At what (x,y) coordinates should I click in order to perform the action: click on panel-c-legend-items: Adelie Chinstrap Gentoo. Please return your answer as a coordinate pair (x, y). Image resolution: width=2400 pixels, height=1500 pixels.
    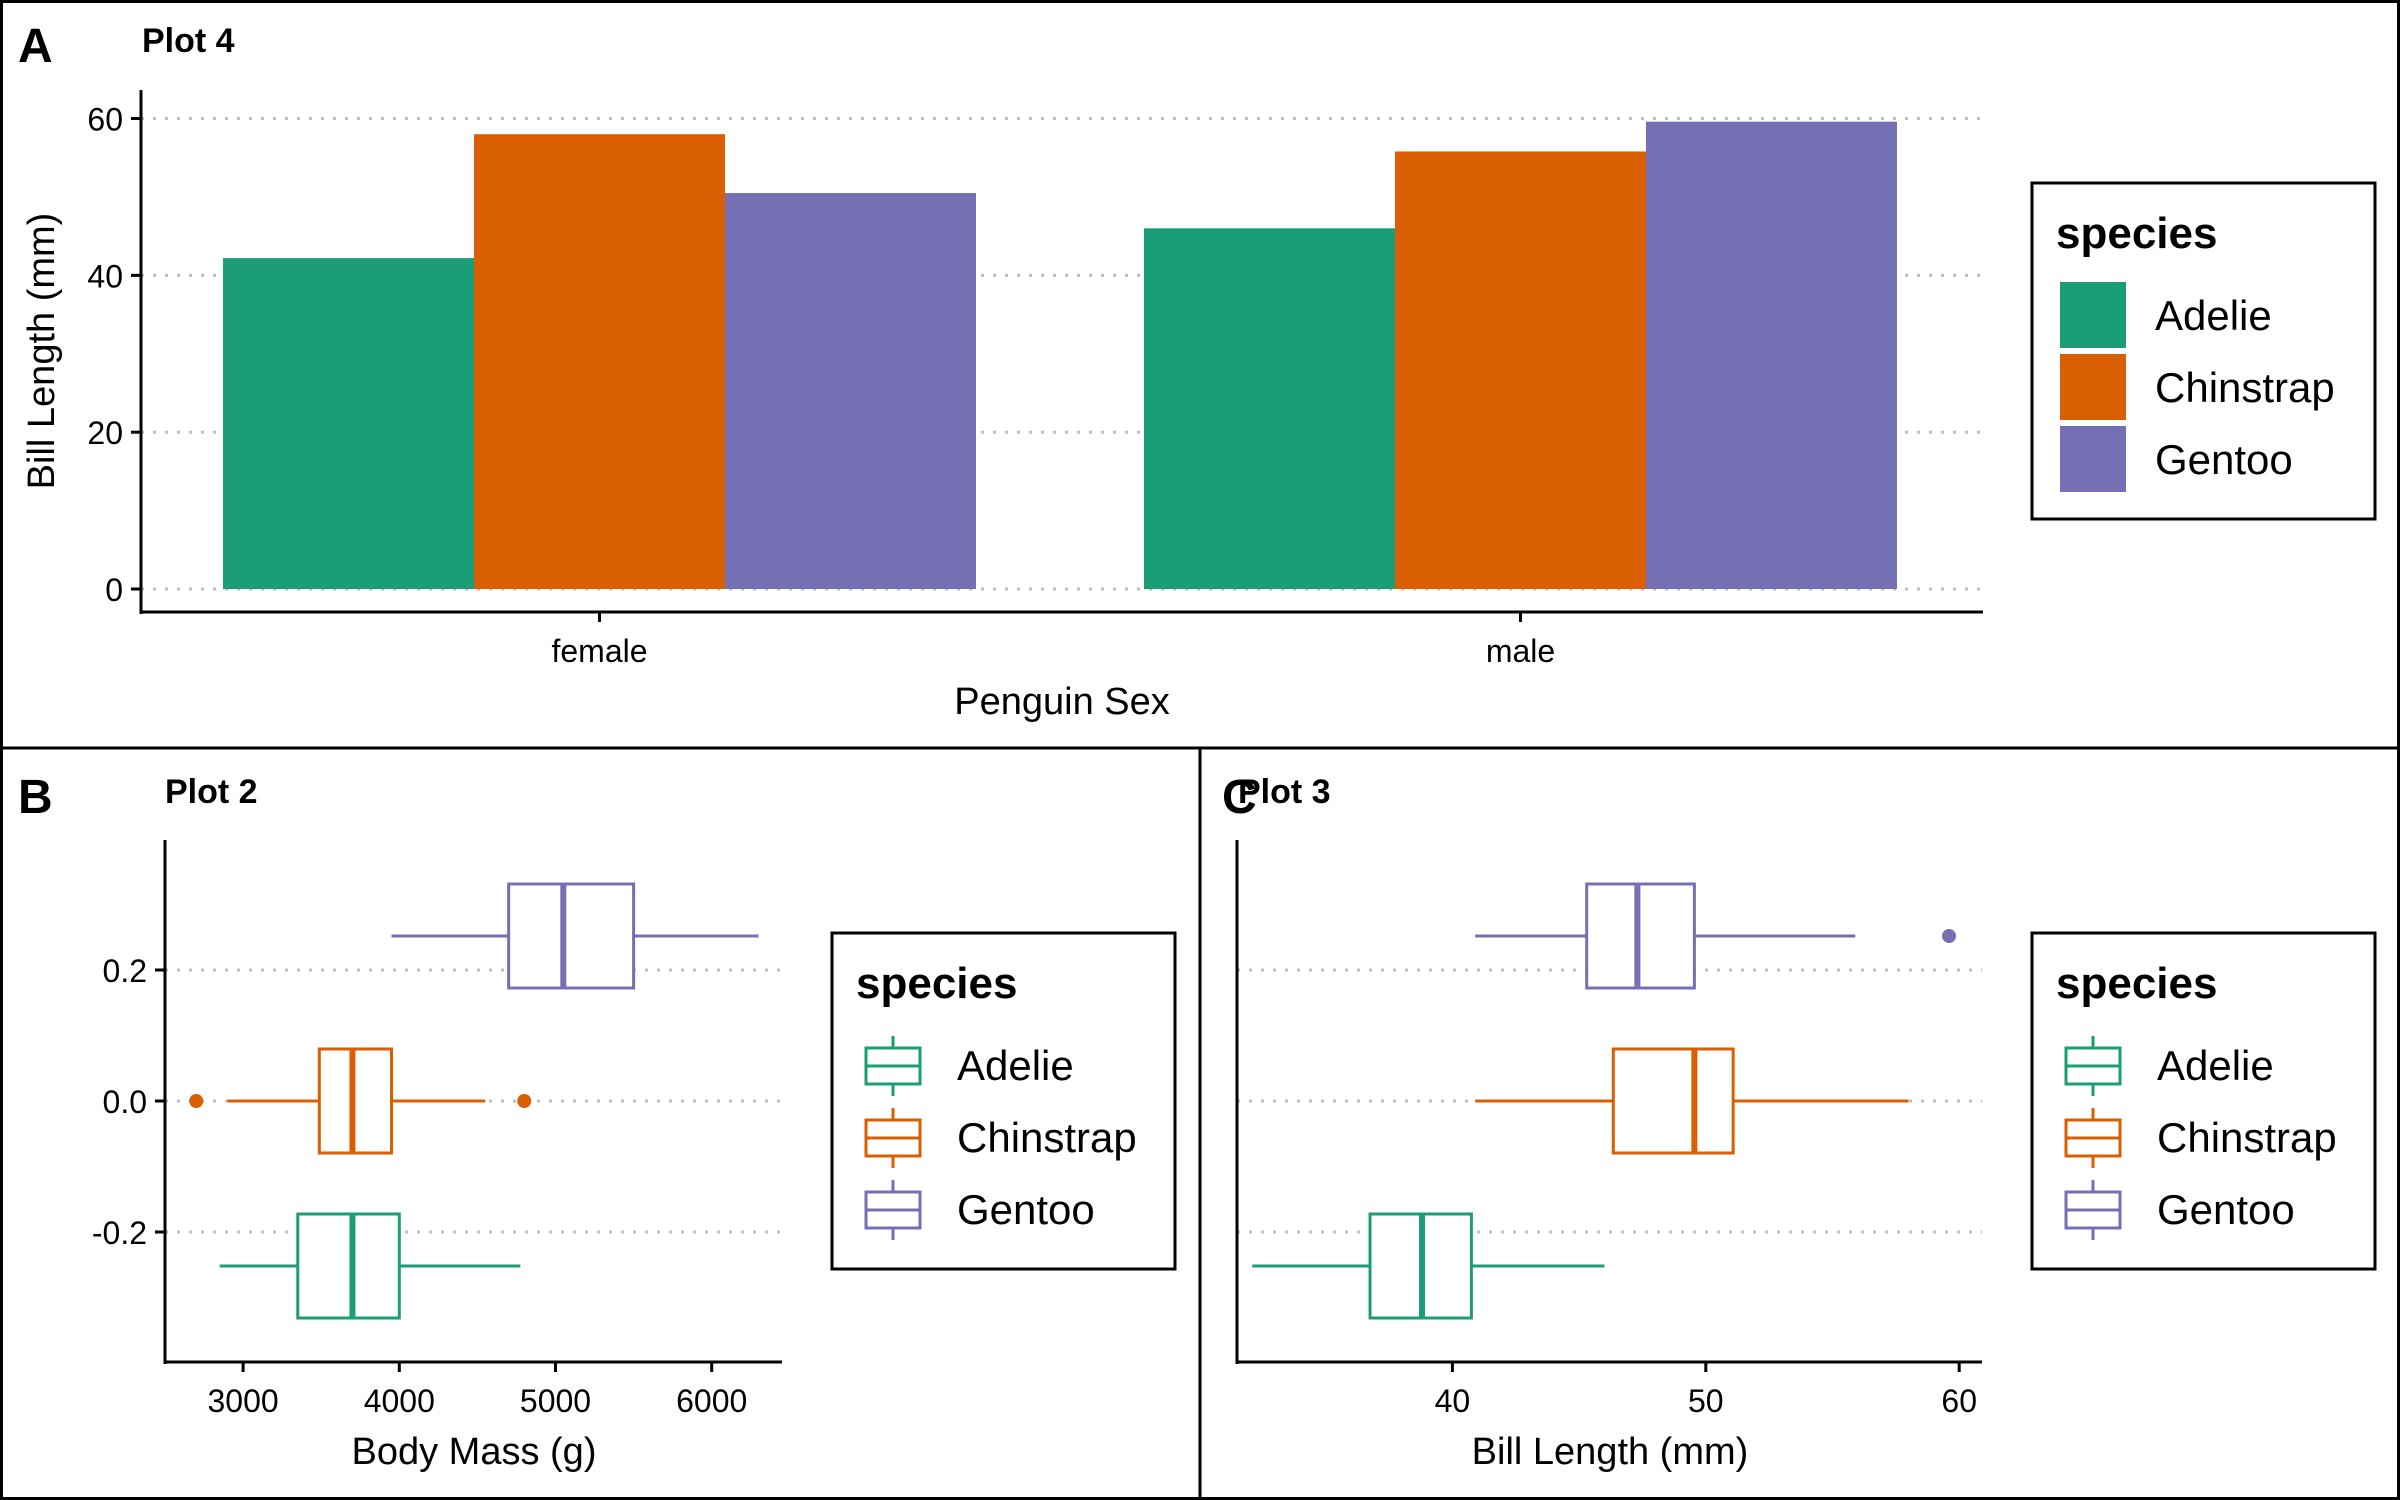
    Looking at the image, I should click on (2200, 1138).